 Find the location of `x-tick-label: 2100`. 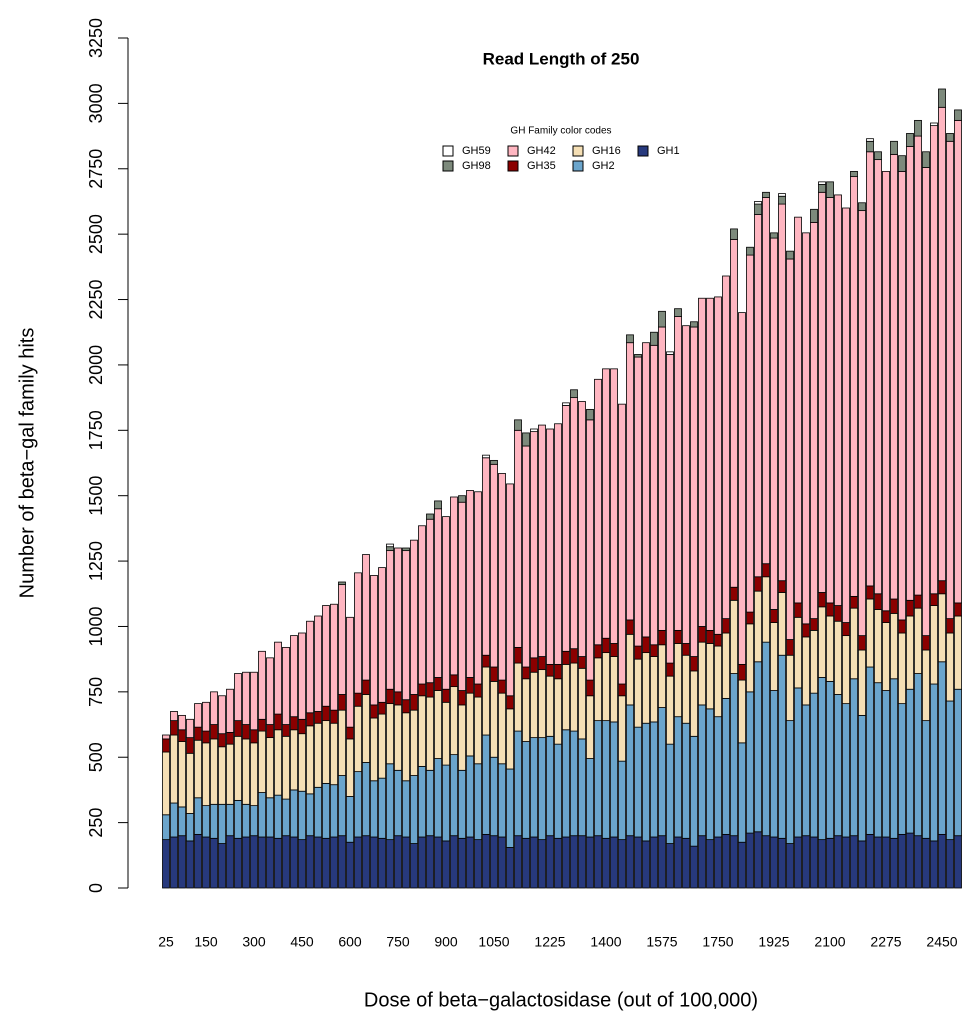

x-tick-label: 2100 is located at coordinates (829, 942).